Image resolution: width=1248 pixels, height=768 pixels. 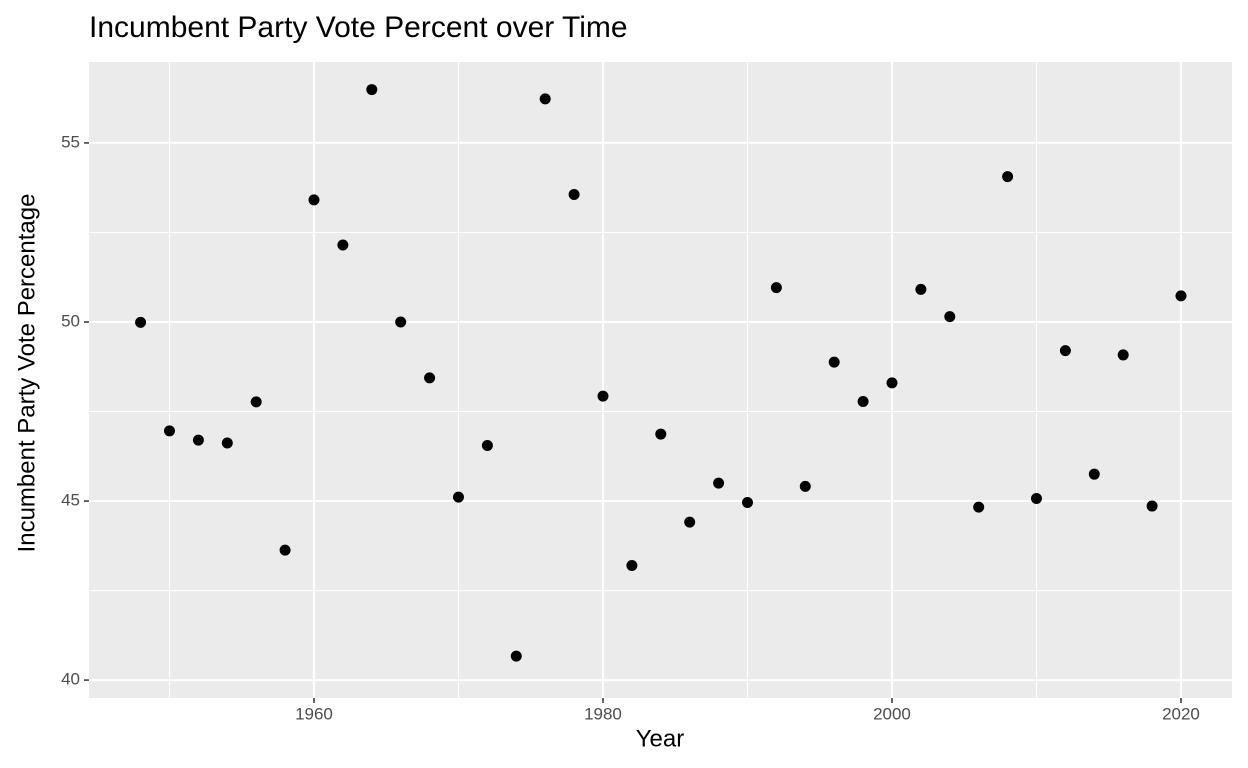 I want to click on y-tick-label: 50, so click(x=70, y=320).